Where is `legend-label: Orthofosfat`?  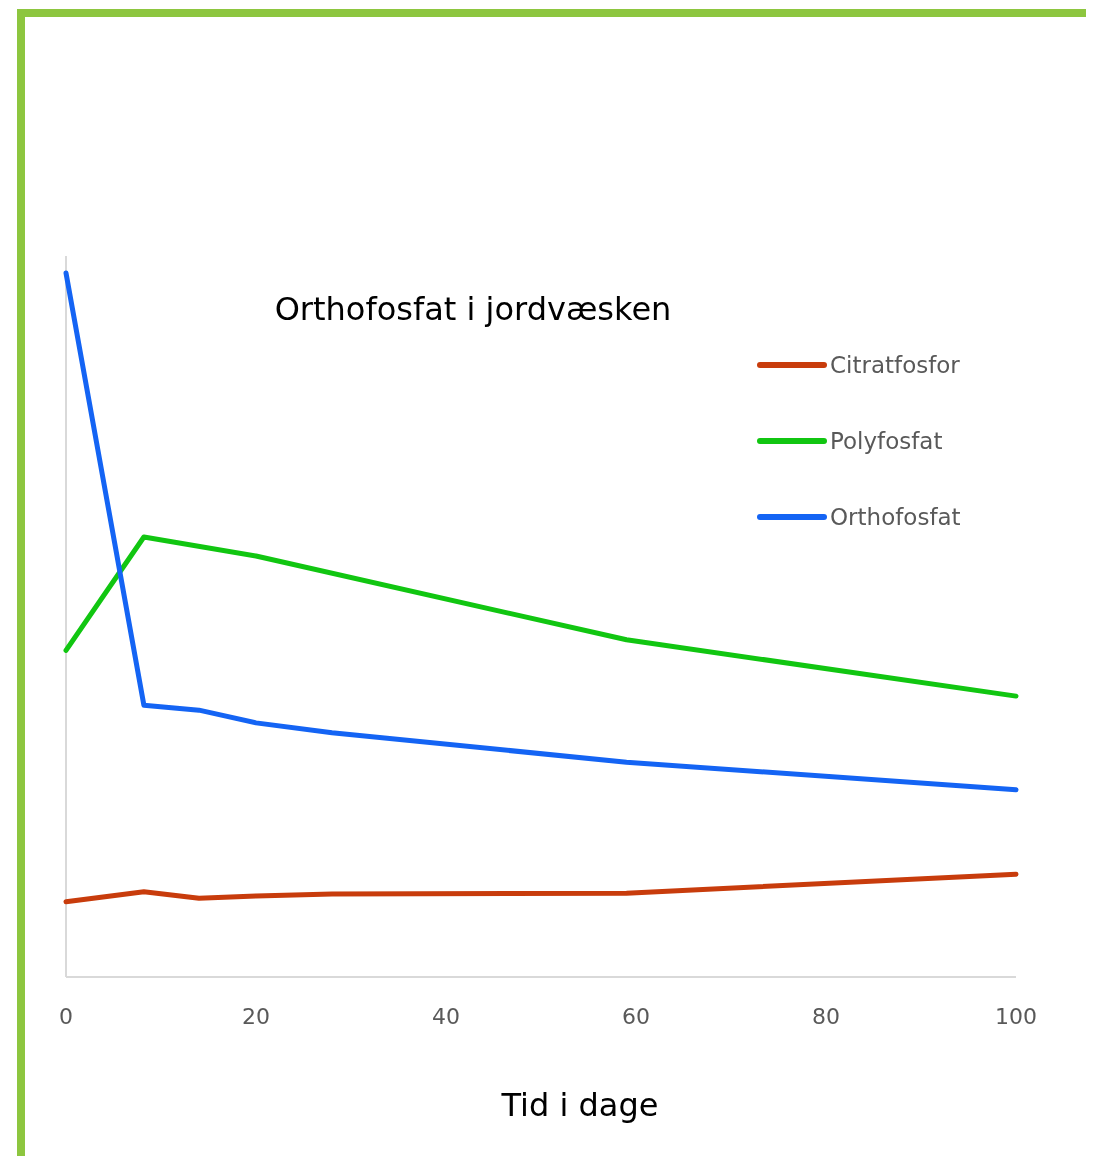 legend-label: Orthofosfat is located at coordinates (895, 517).